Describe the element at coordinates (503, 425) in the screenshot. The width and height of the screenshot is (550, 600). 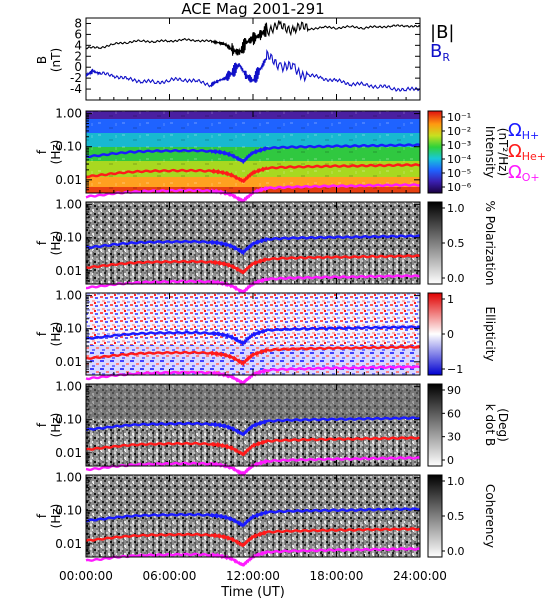
I see `colorbar-label: (Deg)` at that location.